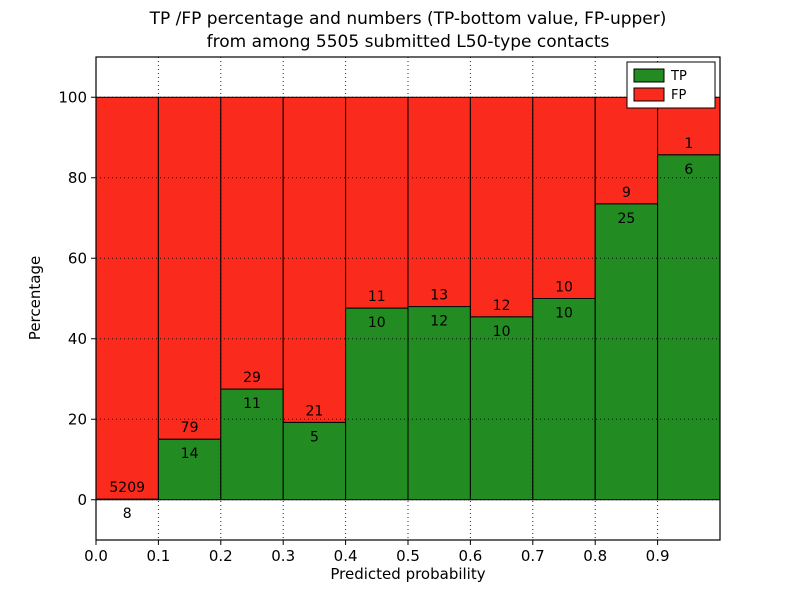 The width and height of the screenshot is (800, 600). What do you see at coordinates (377, 297) in the screenshot?
I see `label-fp-count-4: 11` at bounding box center [377, 297].